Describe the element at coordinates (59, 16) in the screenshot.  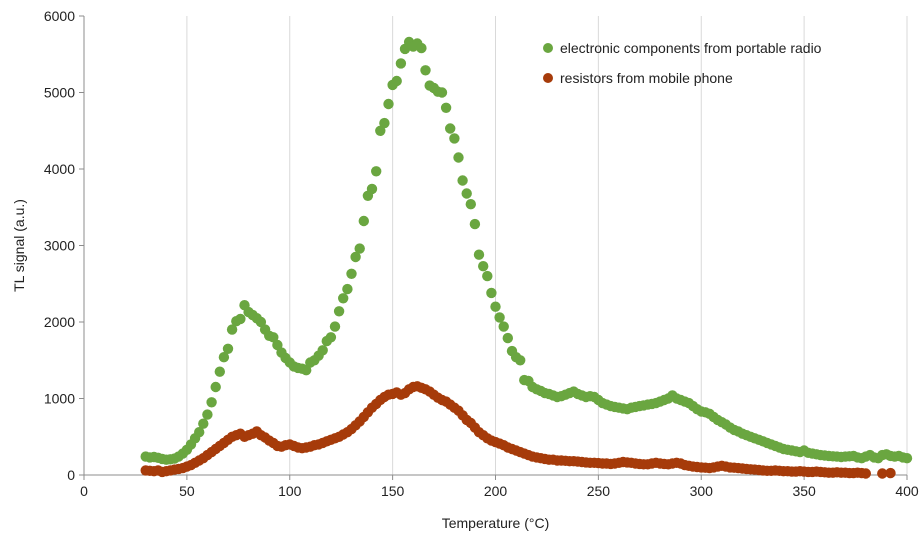
I see `y-tick-label: 6000` at that location.